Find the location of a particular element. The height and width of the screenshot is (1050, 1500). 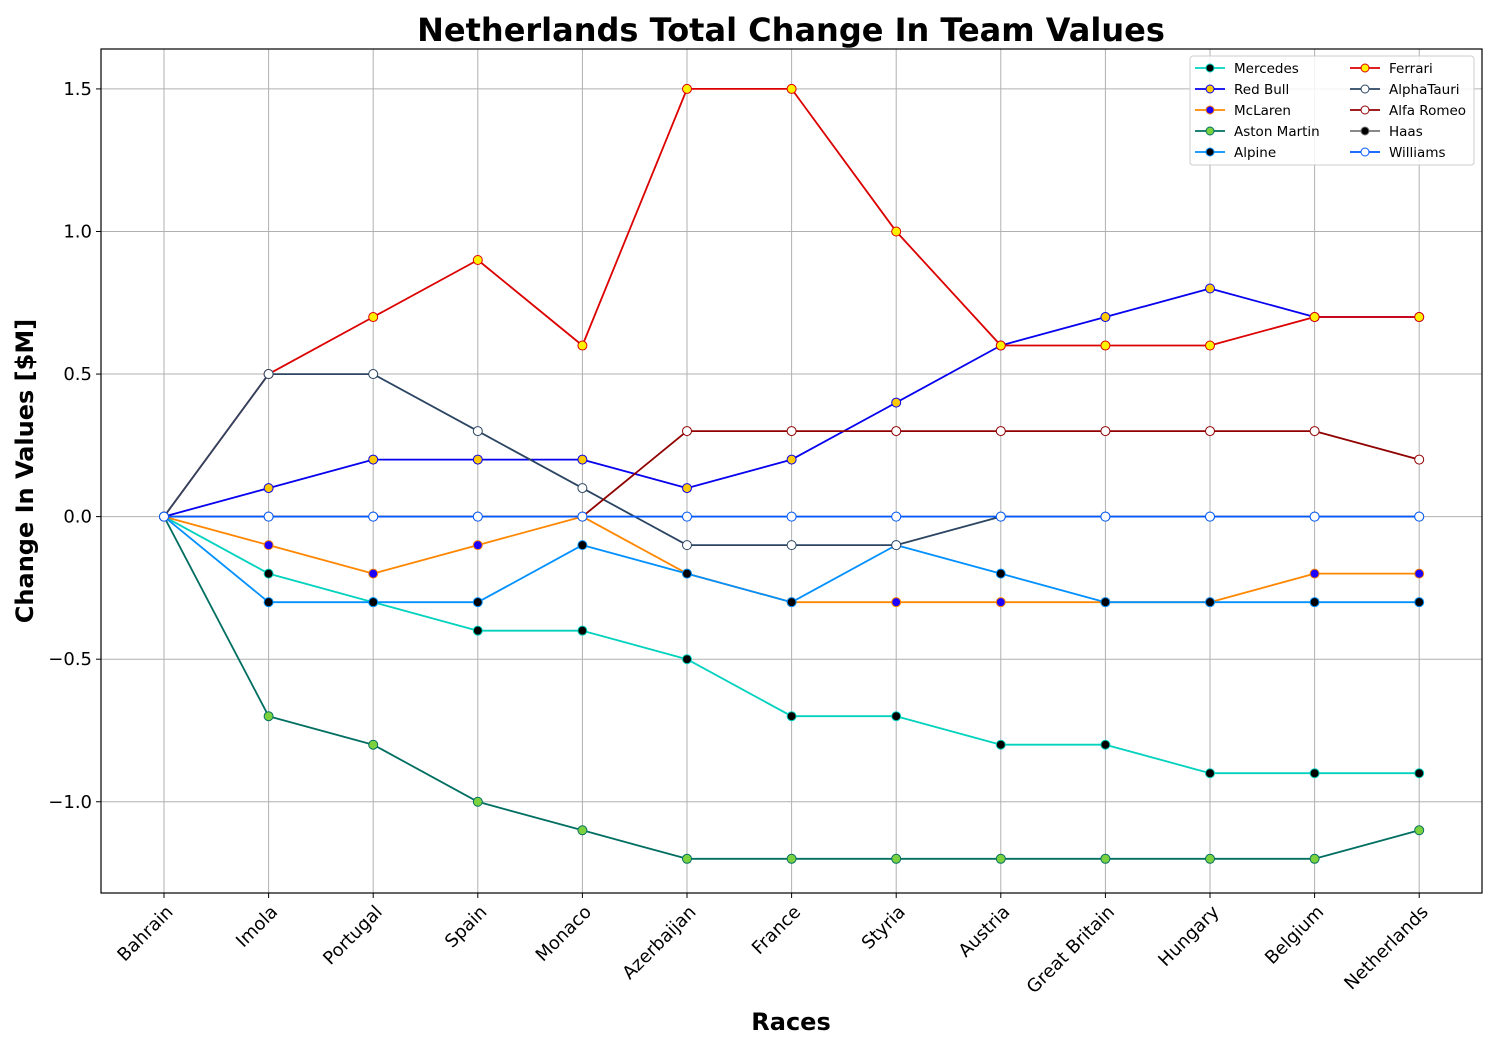

x-tick-label: Portugal is located at coordinates (353, 936).